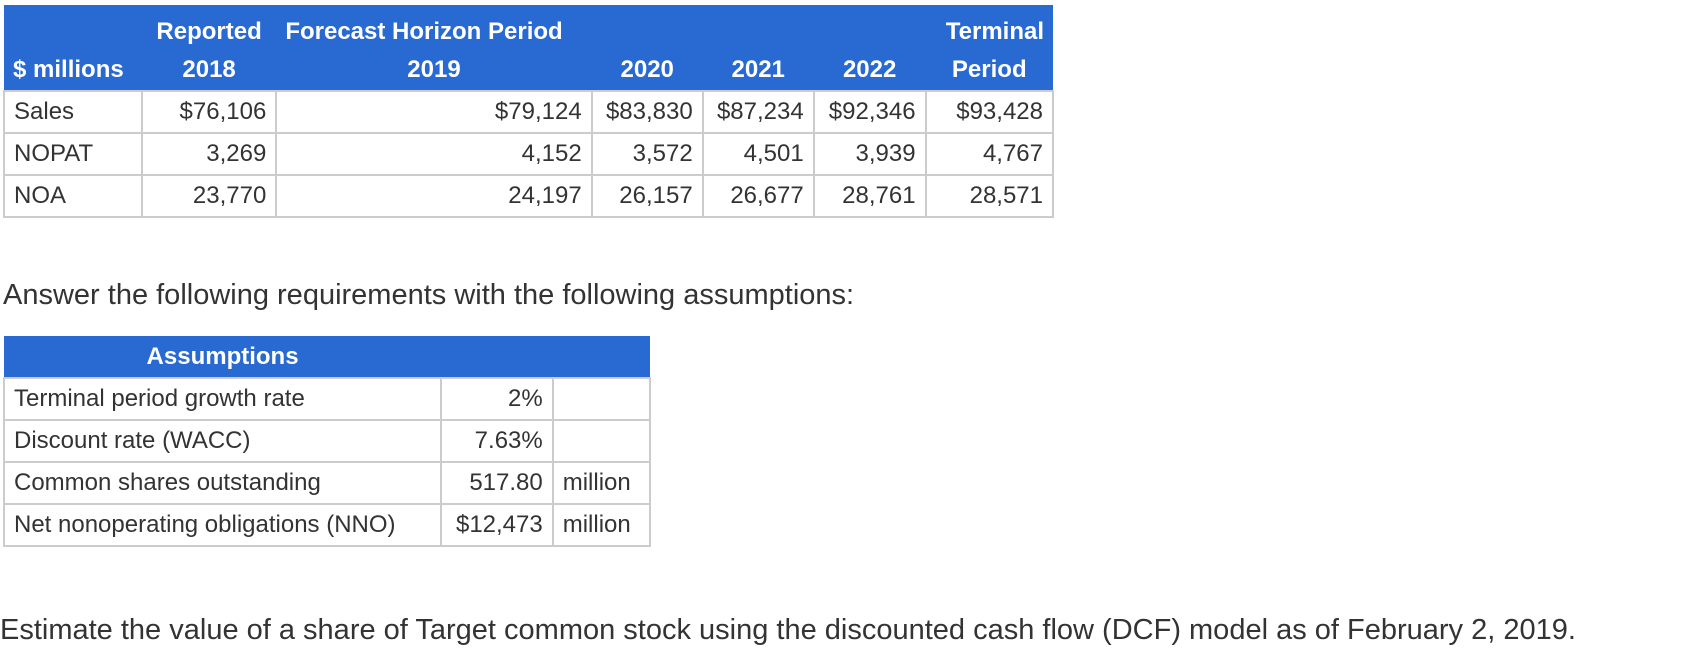 Image resolution: width=1702 pixels, height=664 pixels. I want to click on cell-2019: 4,152, so click(434, 154).